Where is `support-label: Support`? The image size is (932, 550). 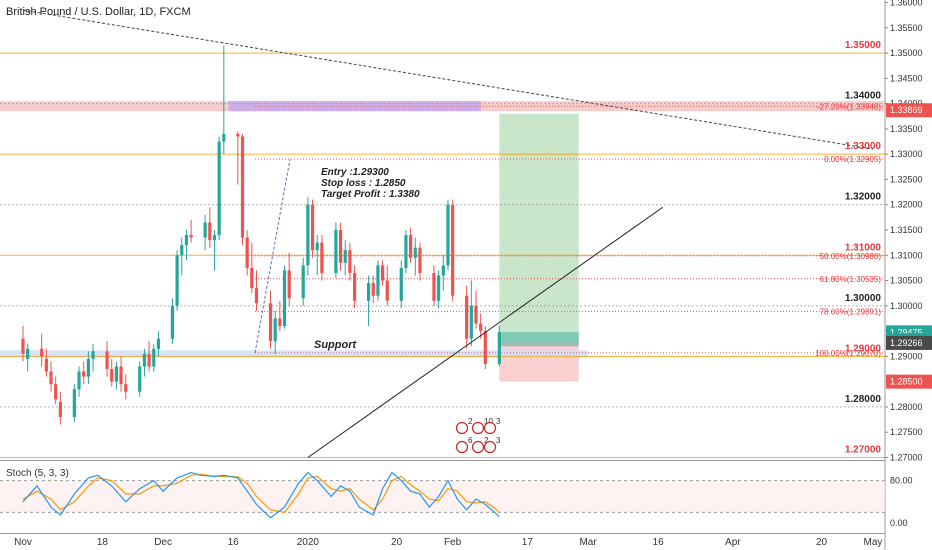
support-label: Support is located at coordinates (335, 345).